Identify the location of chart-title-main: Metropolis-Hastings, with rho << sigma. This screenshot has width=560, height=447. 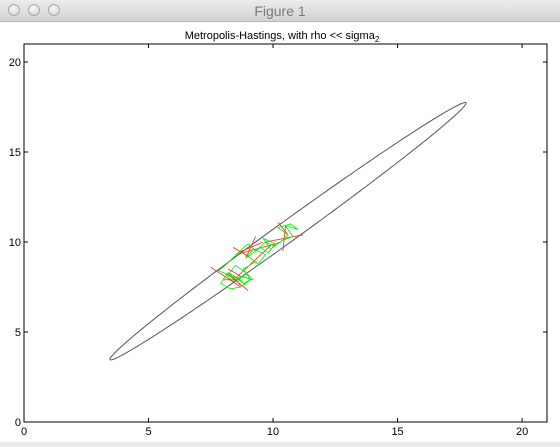
(280, 36).